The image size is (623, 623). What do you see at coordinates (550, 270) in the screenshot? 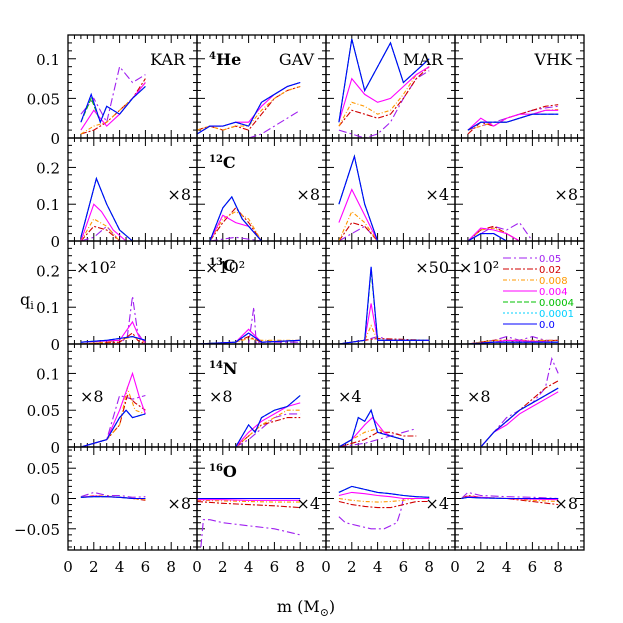
I see `legend-label: 0.02` at bounding box center [550, 270].